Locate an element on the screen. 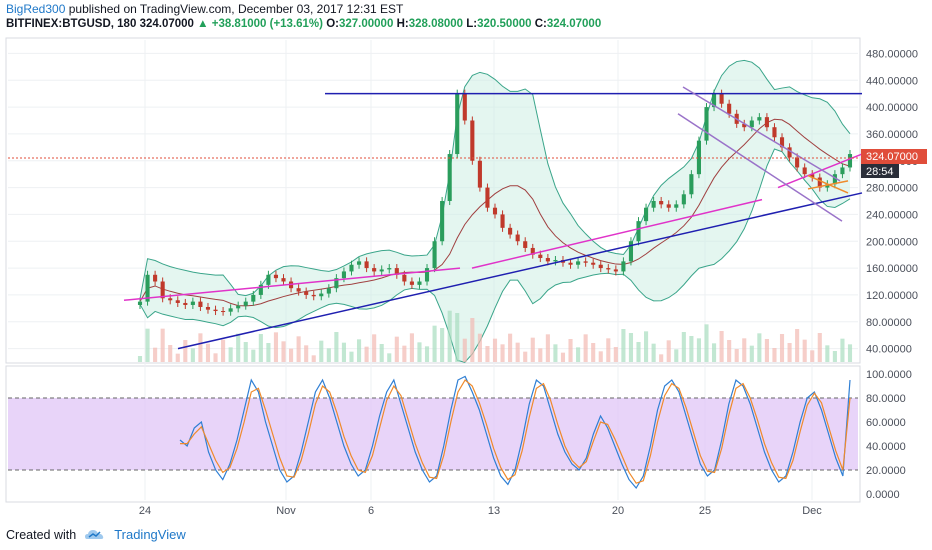 The width and height of the screenshot is (932, 550). tradingview-brand: TradingView is located at coordinates (150, 534).